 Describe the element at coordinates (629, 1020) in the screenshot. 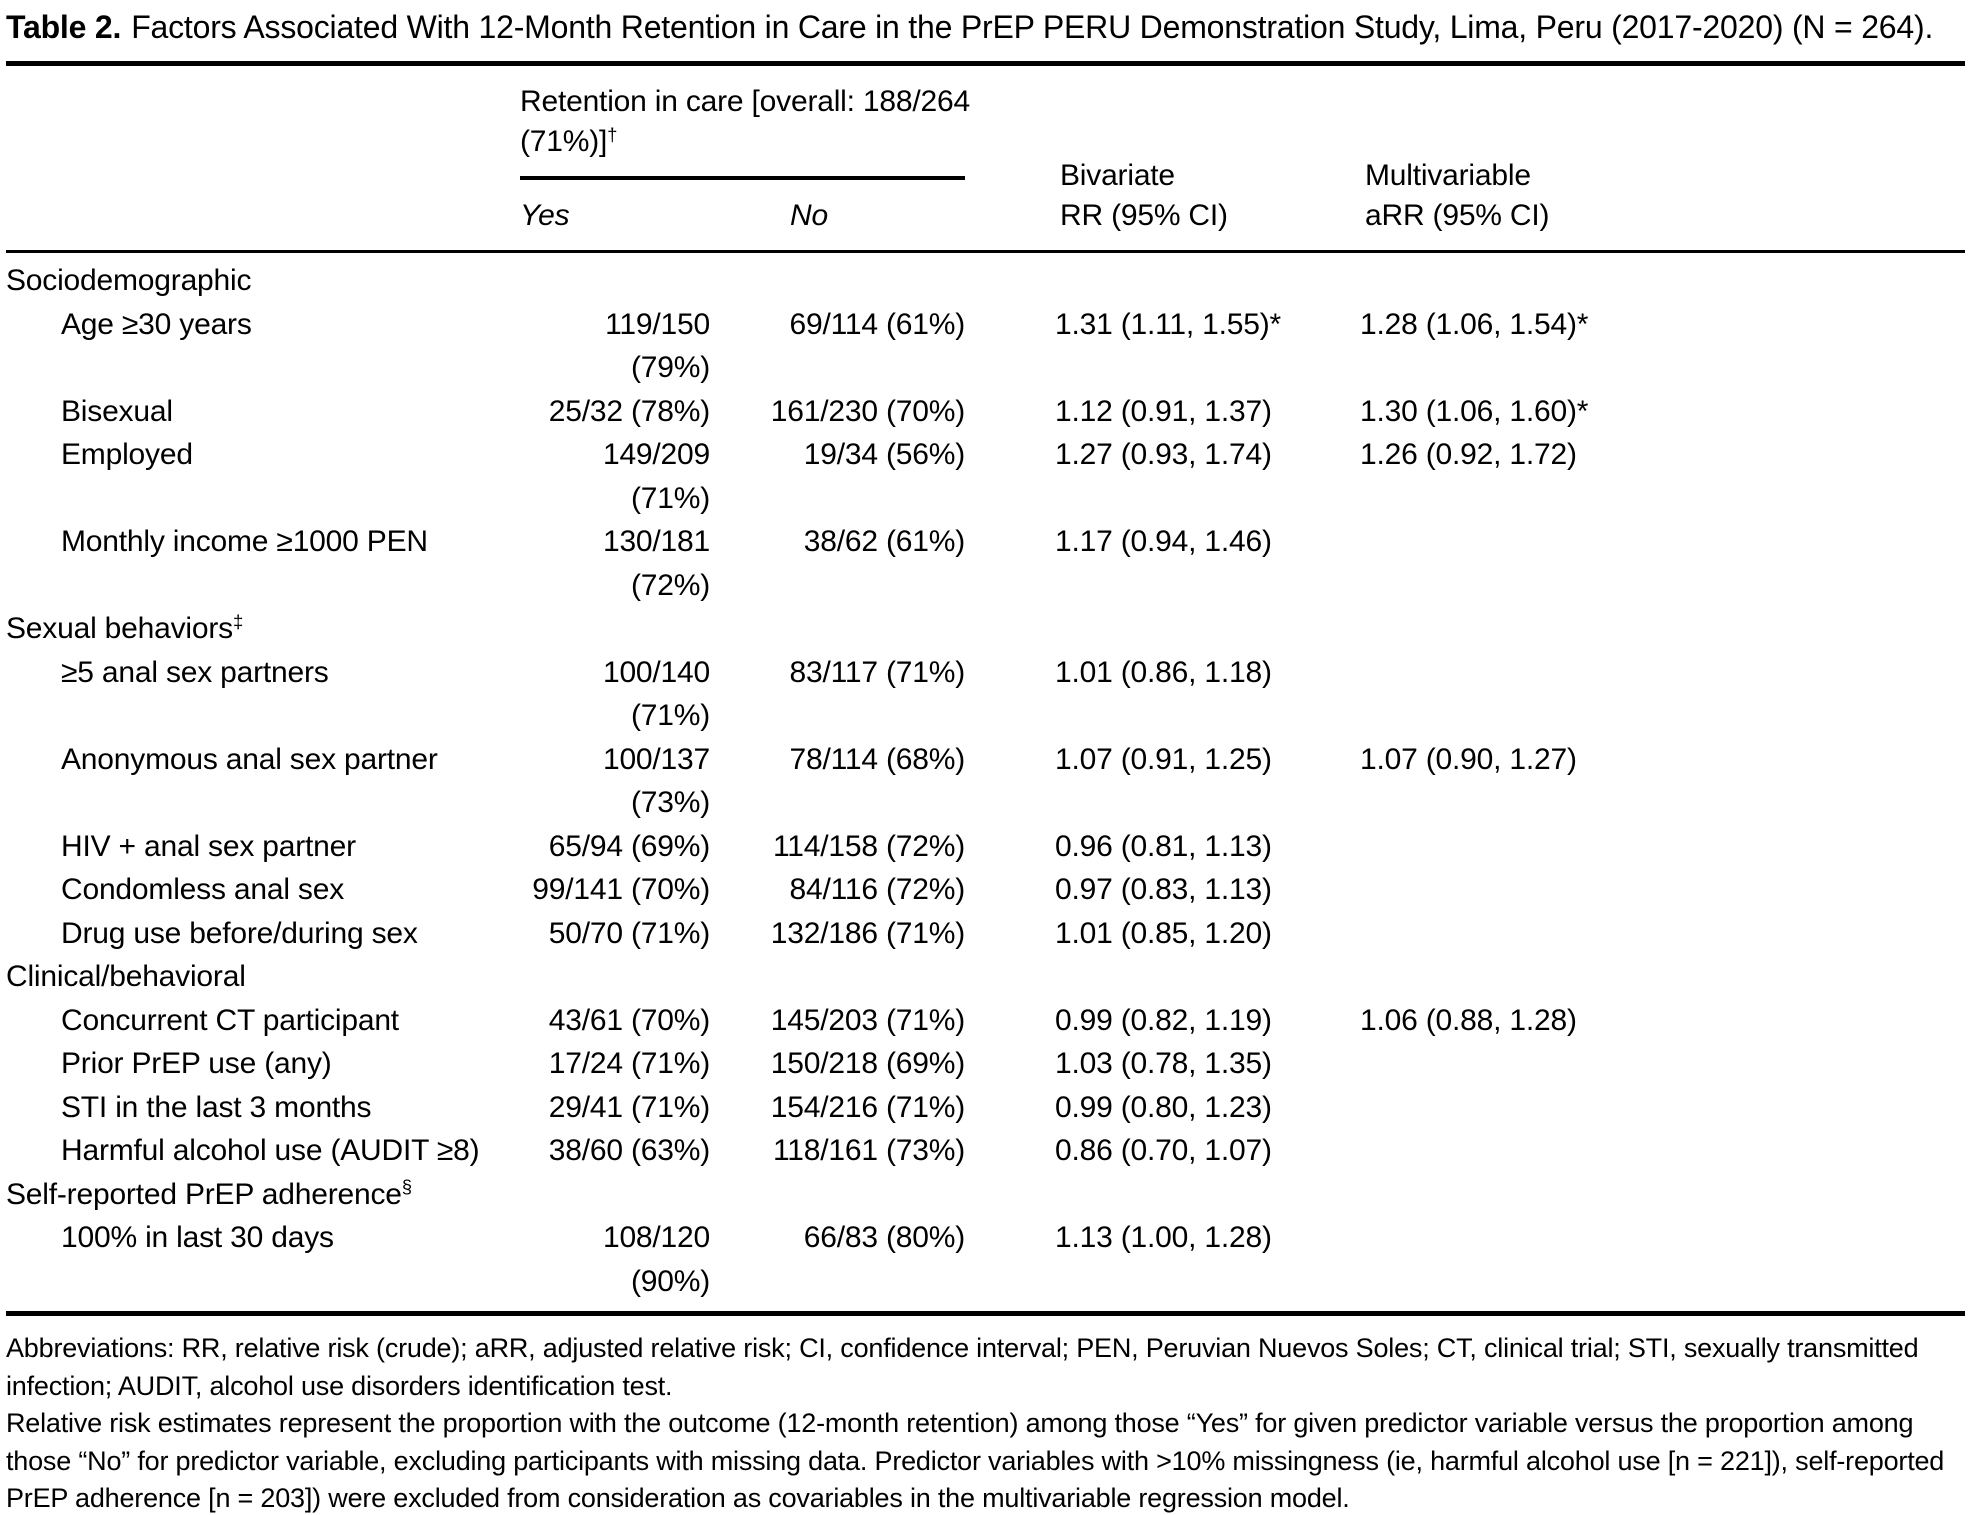

I see `retention-yes-value: 43/61 (70%)` at that location.